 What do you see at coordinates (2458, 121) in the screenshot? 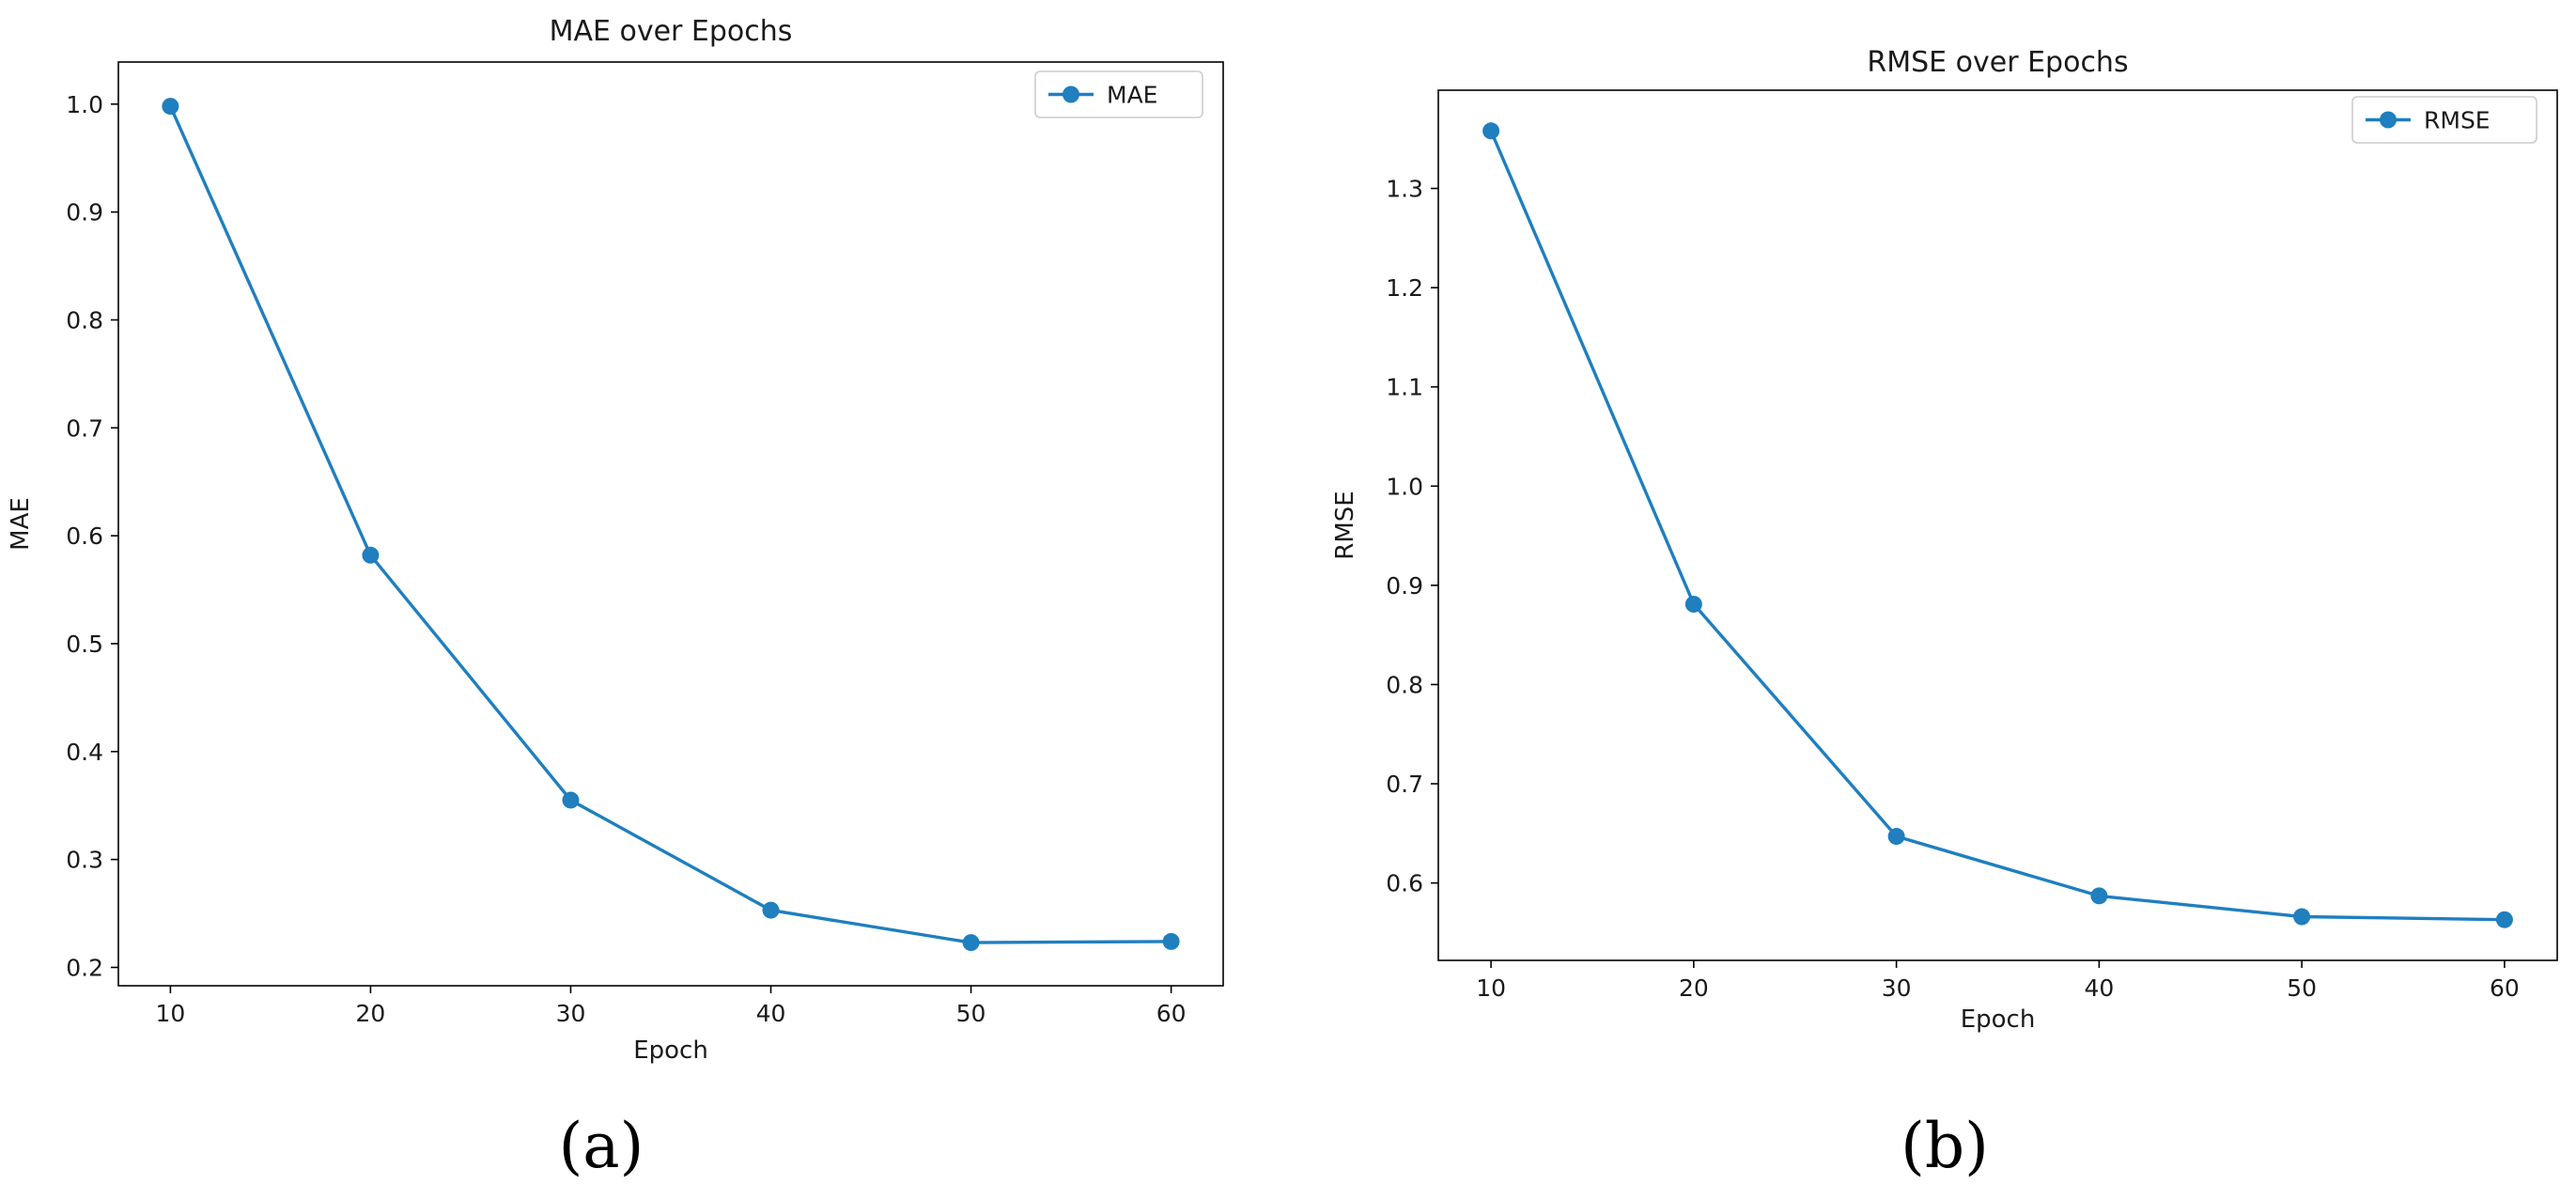
I see `legend-label: RMSE` at bounding box center [2458, 121].